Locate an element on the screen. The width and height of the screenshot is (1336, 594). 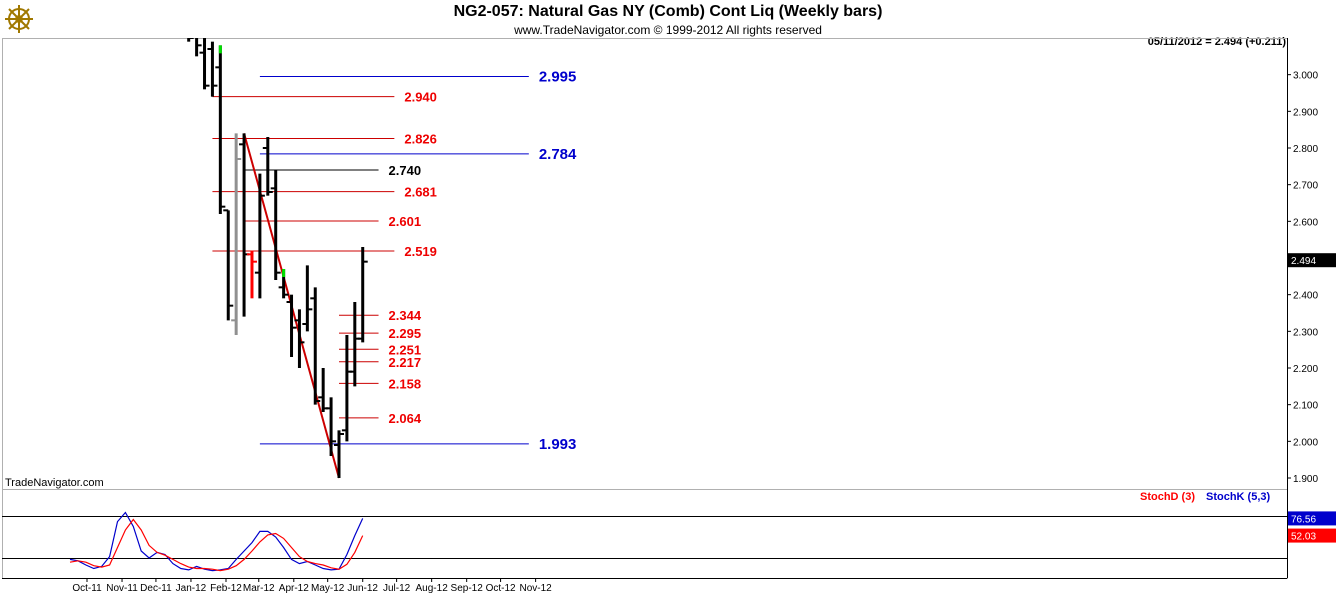
level-label: 1.993 is located at coordinates (558, 444).